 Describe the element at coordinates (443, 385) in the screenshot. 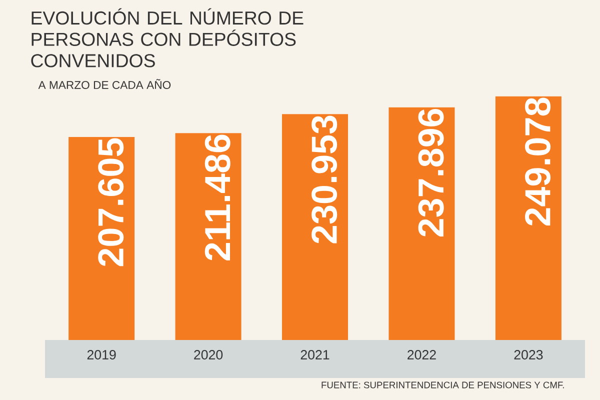

I see `source-note: FUENTE: SUPERINTENDENCIA DE PENSIONES Y CMF.` at that location.